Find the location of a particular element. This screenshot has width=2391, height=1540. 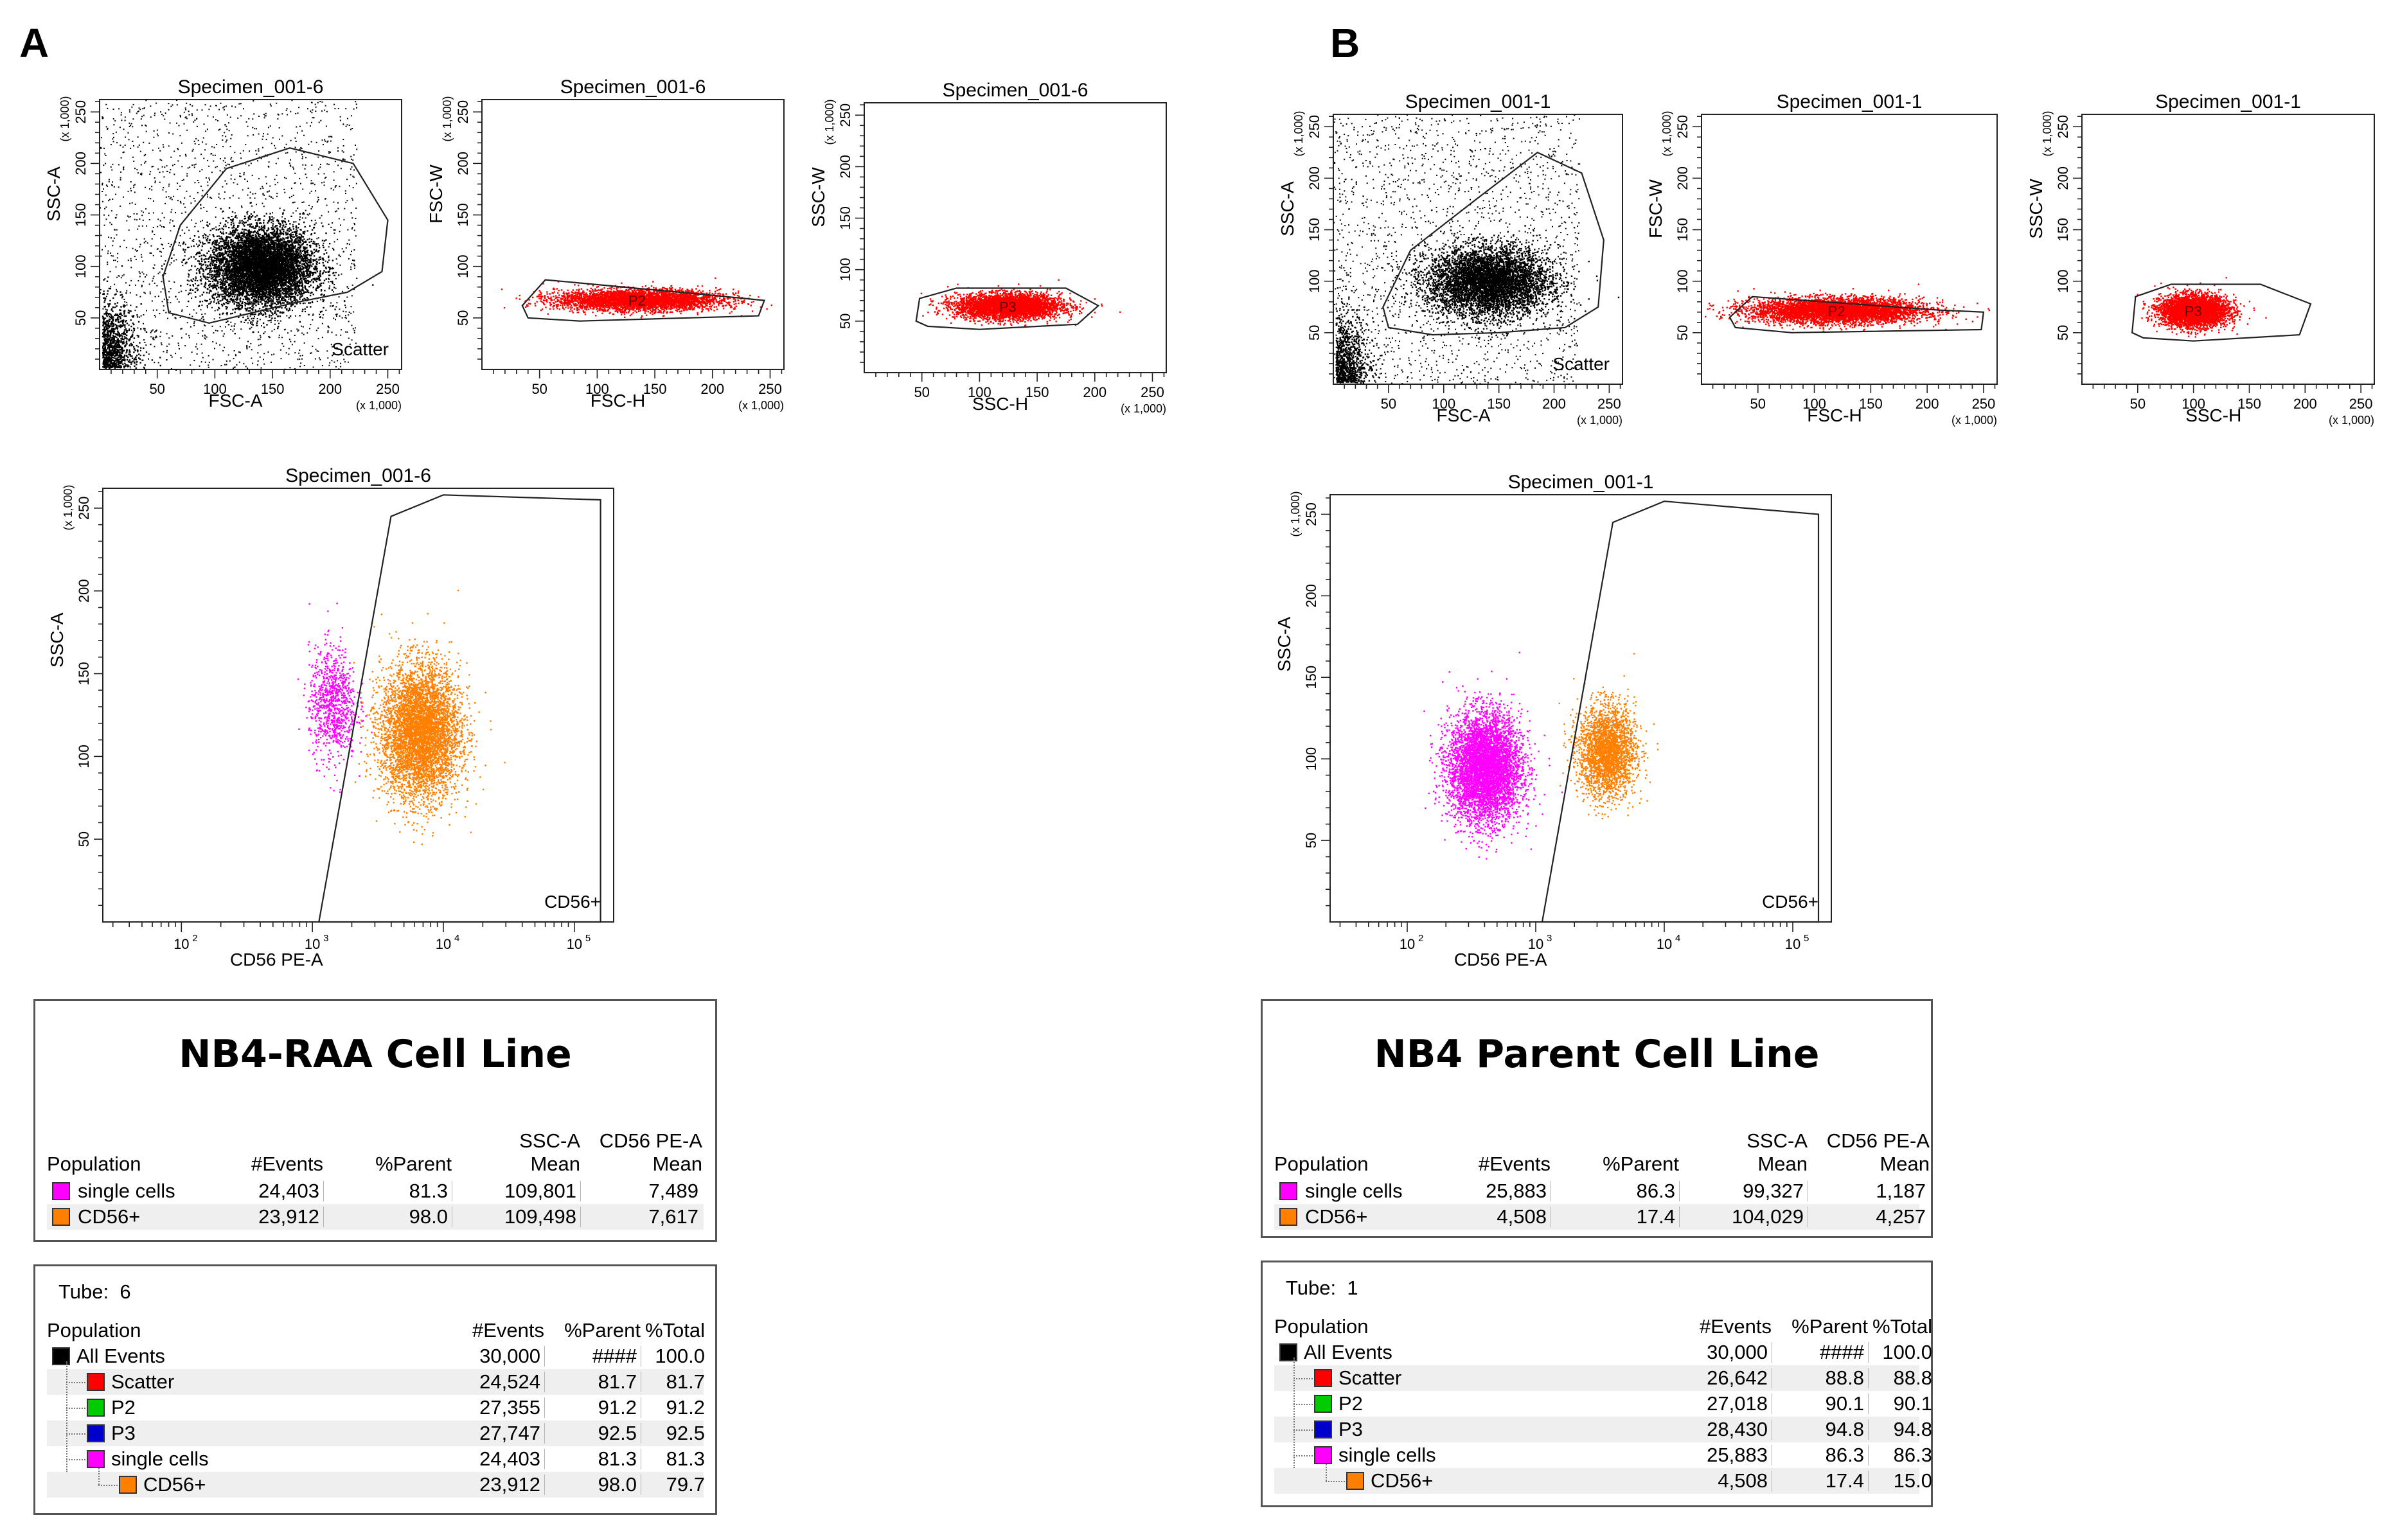

stats-row: CD56+ 23,912 98.0 109,498 7,617 is located at coordinates (375, 1217).